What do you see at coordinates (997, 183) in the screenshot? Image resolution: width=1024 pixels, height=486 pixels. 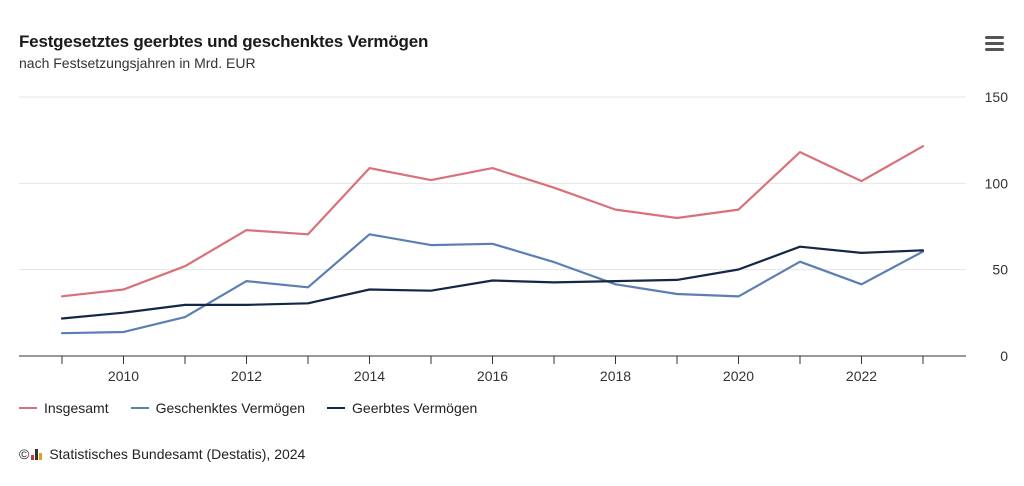 I see `y-tick-label: 100` at bounding box center [997, 183].